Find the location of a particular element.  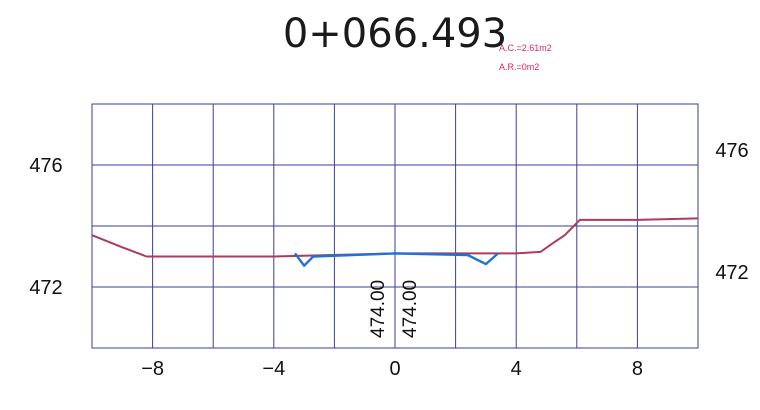

ground-profile-line is located at coordinates (395, 237).